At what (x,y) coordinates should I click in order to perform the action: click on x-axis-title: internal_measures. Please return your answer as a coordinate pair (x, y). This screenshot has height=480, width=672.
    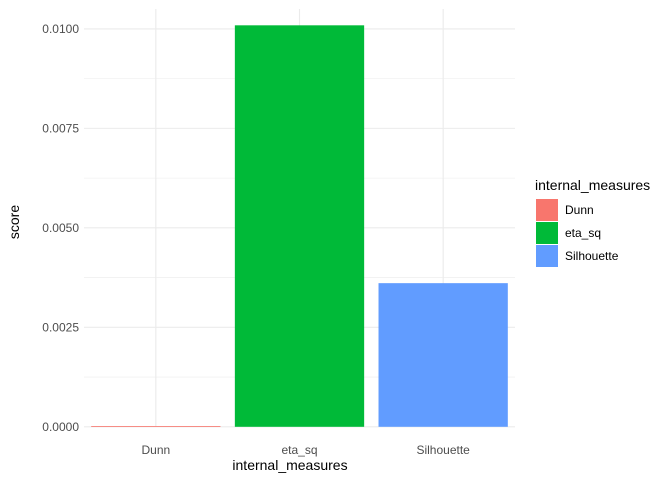
    Looking at the image, I should click on (289, 465).